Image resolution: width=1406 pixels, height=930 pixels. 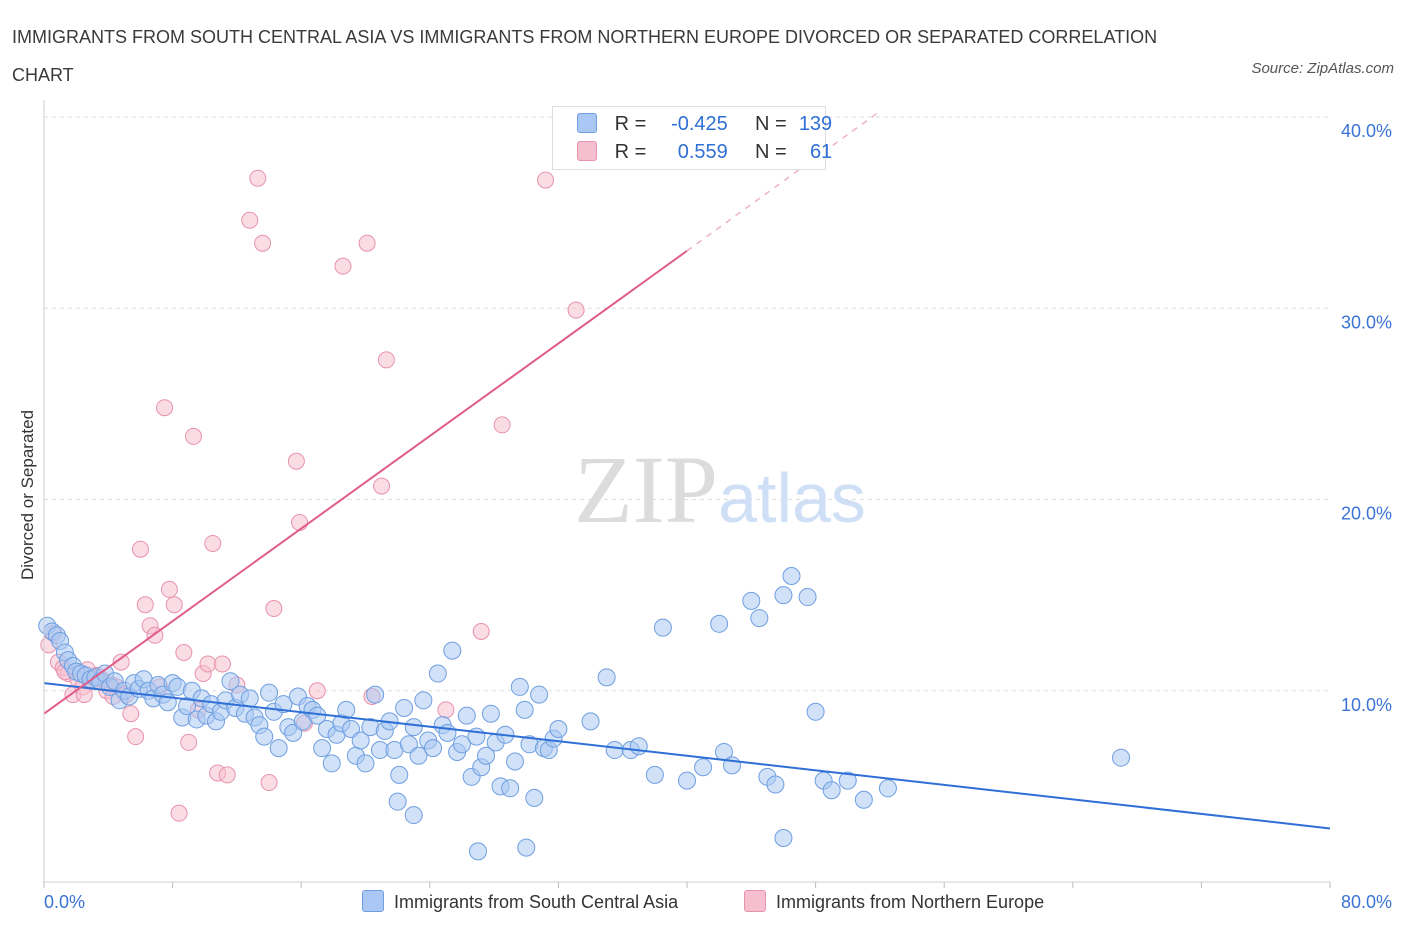 I want to click on y-tick-label: 30.0%, so click(x=1366, y=322).